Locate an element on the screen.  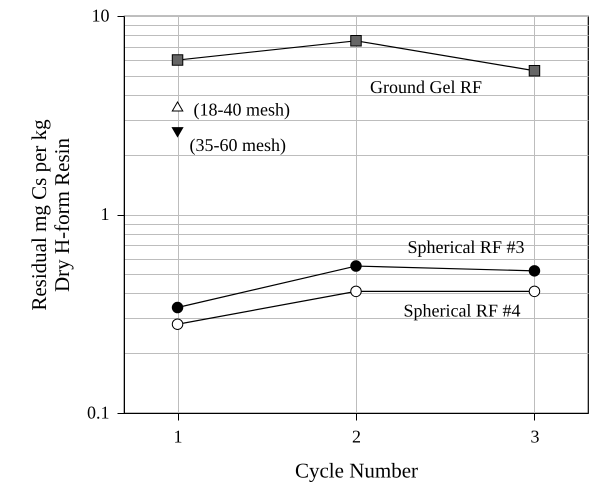
y-tick-label: 1 is located at coordinates (105, 214).